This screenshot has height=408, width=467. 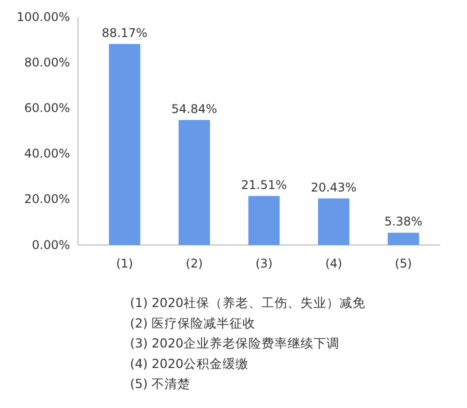 I want to click on x-tick-label: (1), so click(x=125, y=263).